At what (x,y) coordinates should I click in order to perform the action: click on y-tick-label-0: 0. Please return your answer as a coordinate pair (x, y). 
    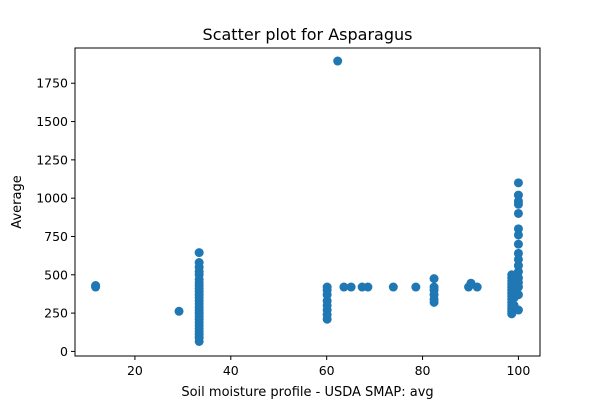
    Looking at the image, I should click on (64, 351).